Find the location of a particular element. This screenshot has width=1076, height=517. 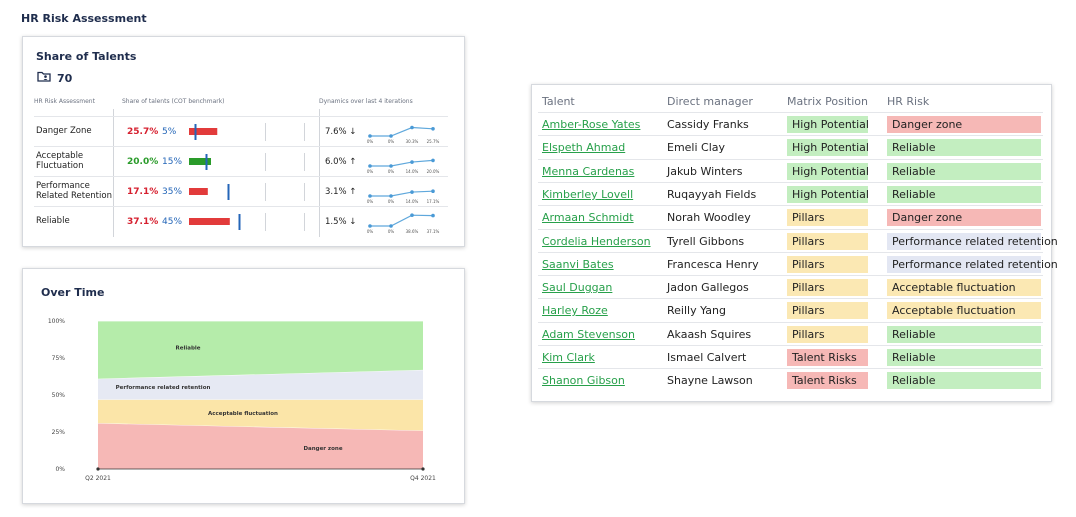

area-series-label: Acceptable fluctuation is located at coordinates (243, 414).